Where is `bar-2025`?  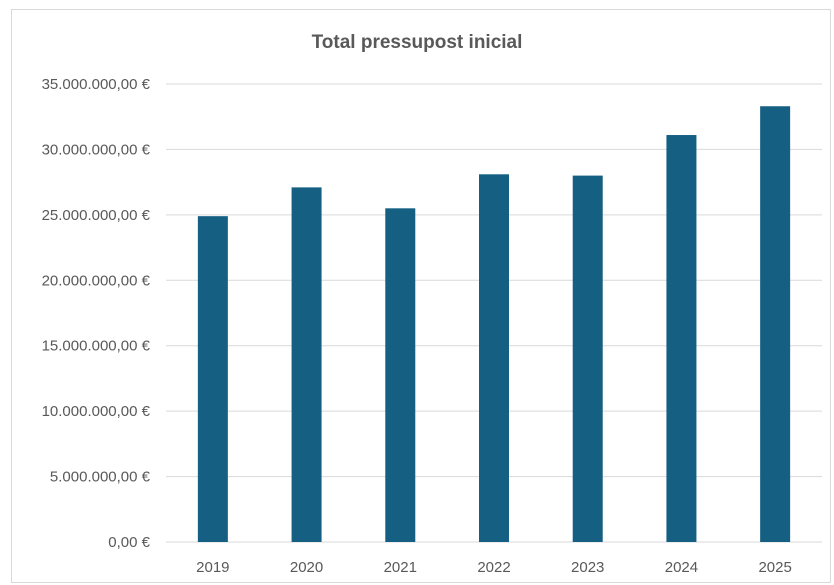 bar-2025 is located at coordinates (775, 324).